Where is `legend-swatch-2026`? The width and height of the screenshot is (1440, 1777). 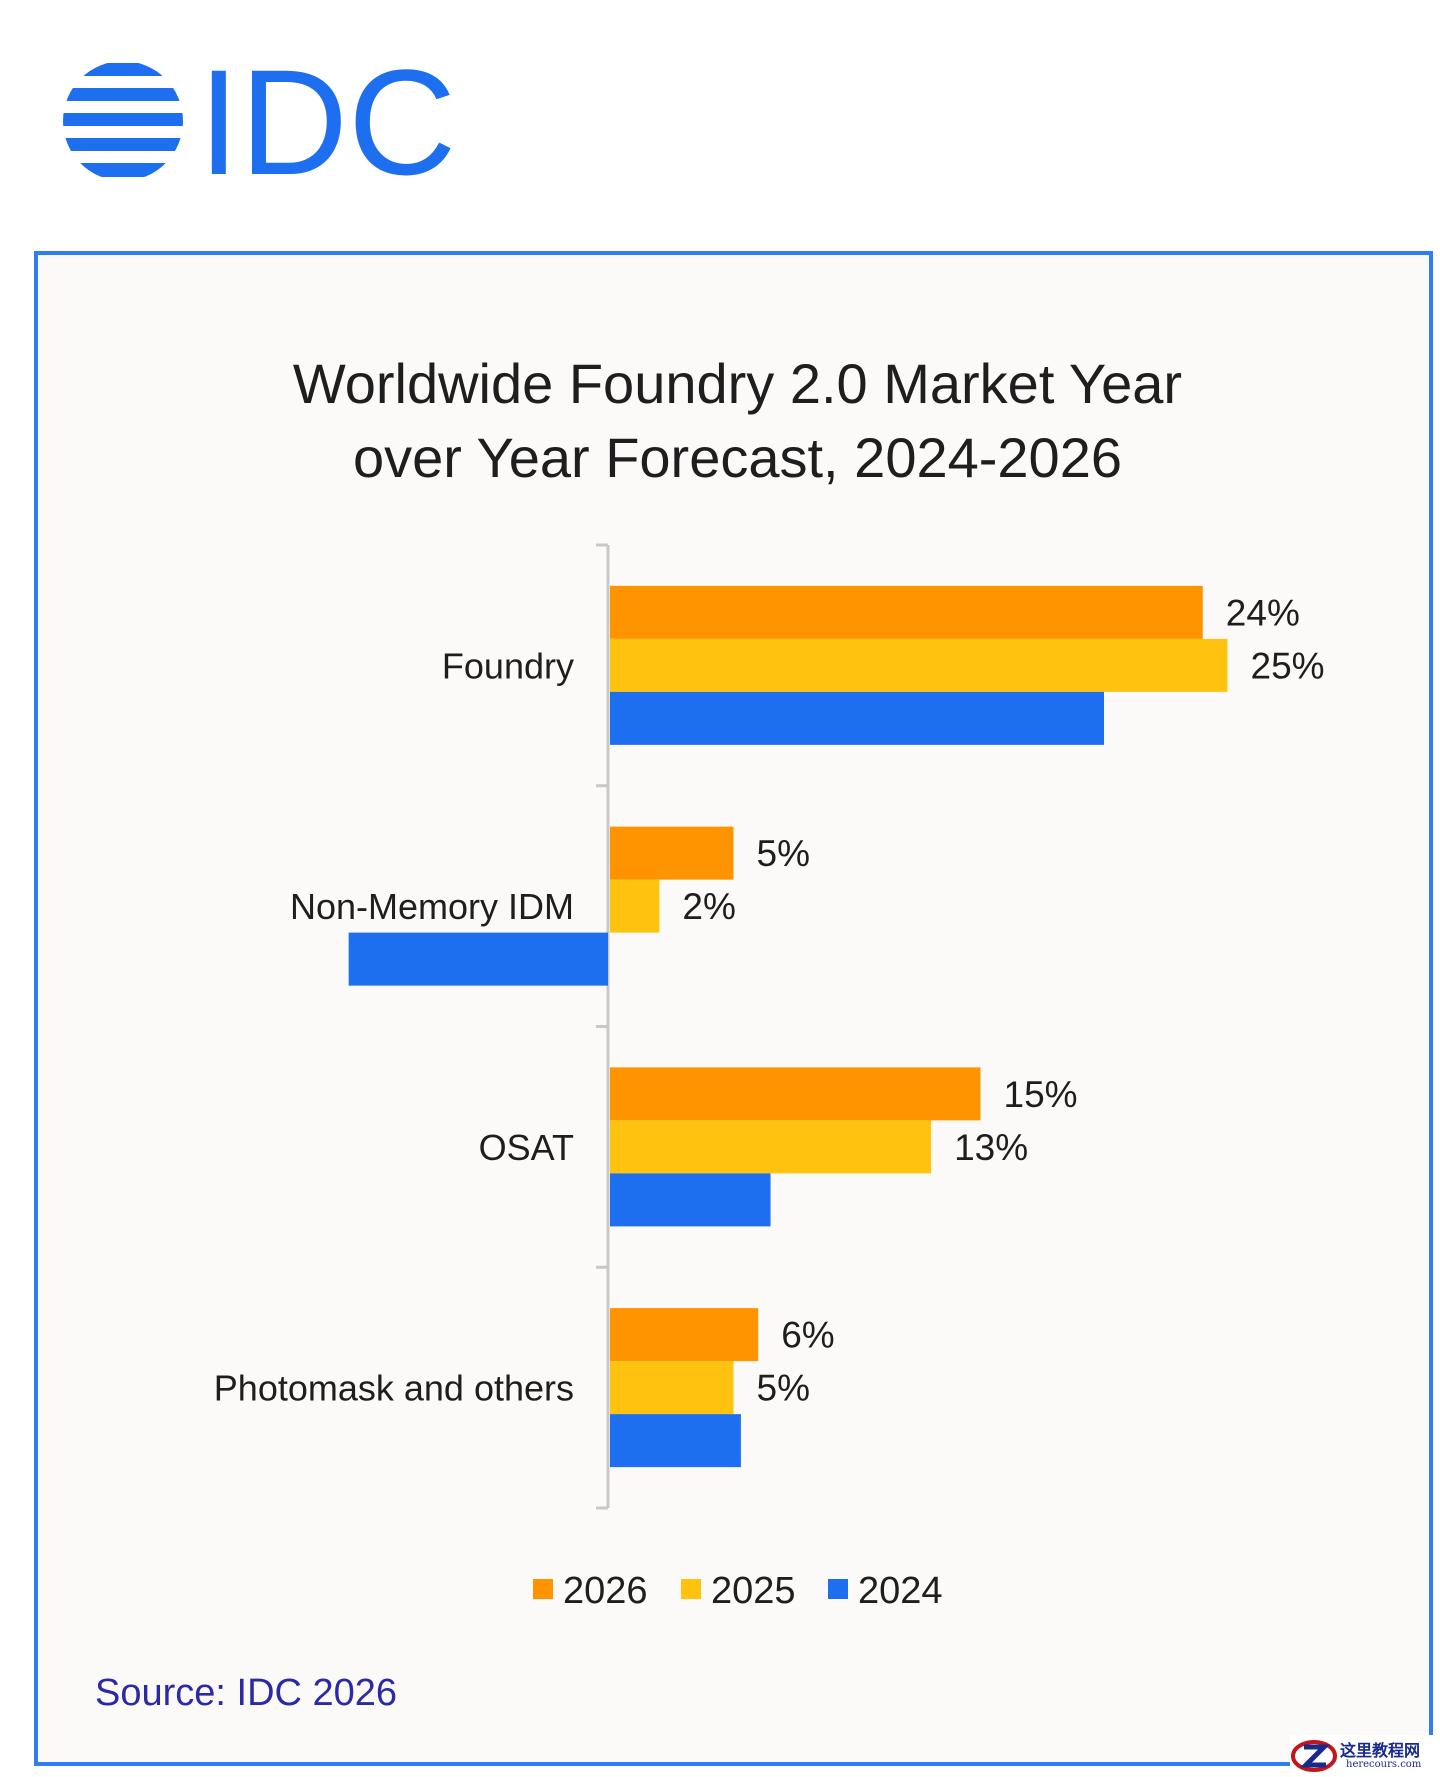 legend-swatch-2026 is located at coordinates (543, 1589).